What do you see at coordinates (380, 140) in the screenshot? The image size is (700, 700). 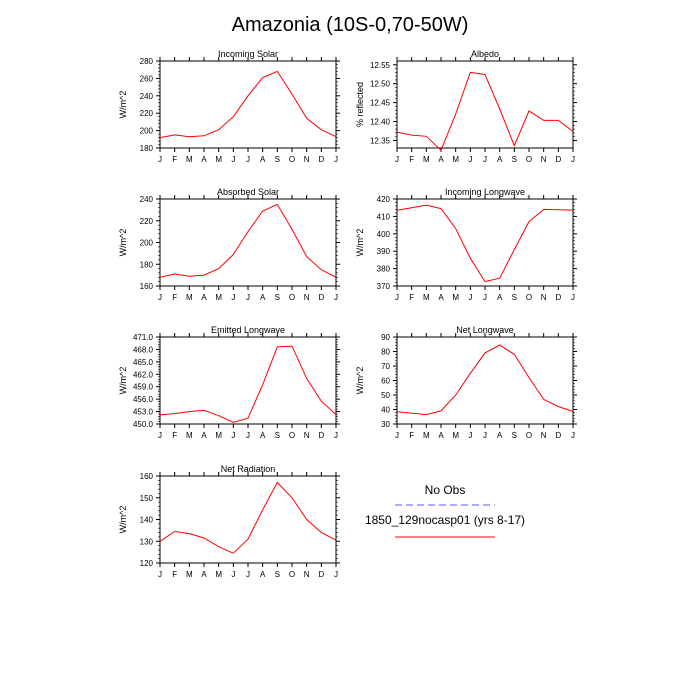 I see `y-tick-label: 12.35` at bounding box center [380, 140].